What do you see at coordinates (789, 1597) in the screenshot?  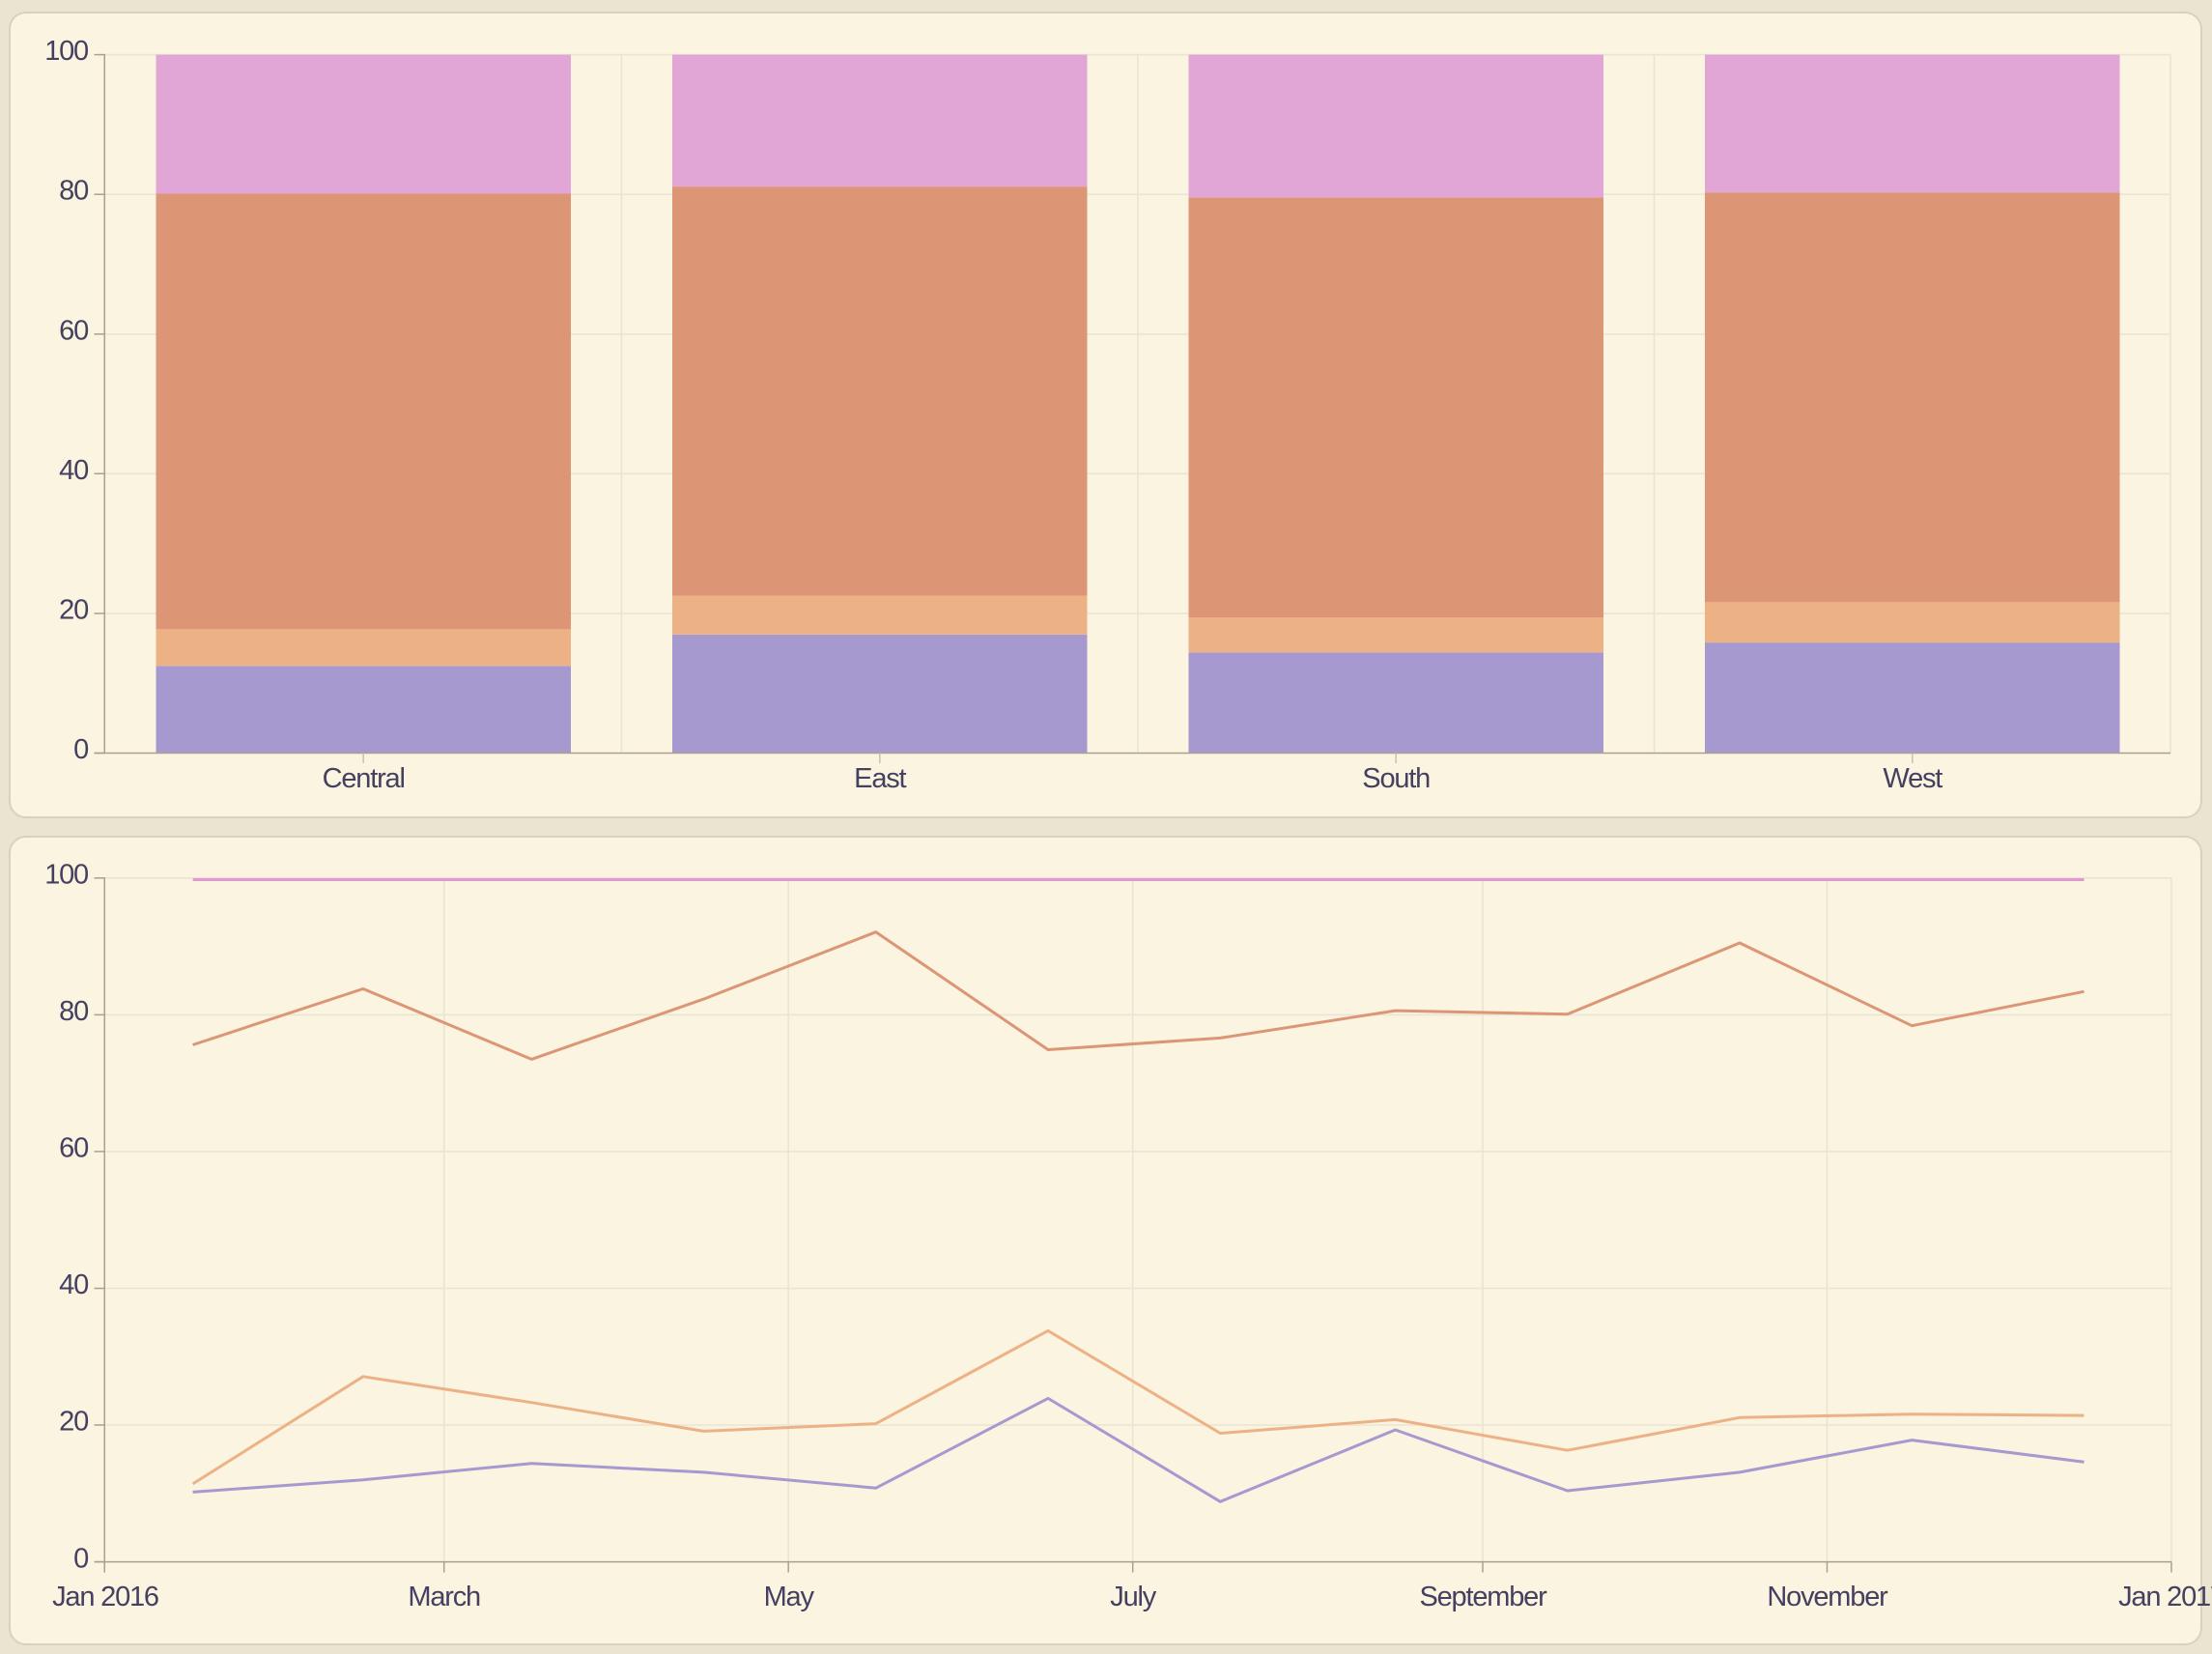 I see `svg-text: May` at bounding box center [789, 1597].